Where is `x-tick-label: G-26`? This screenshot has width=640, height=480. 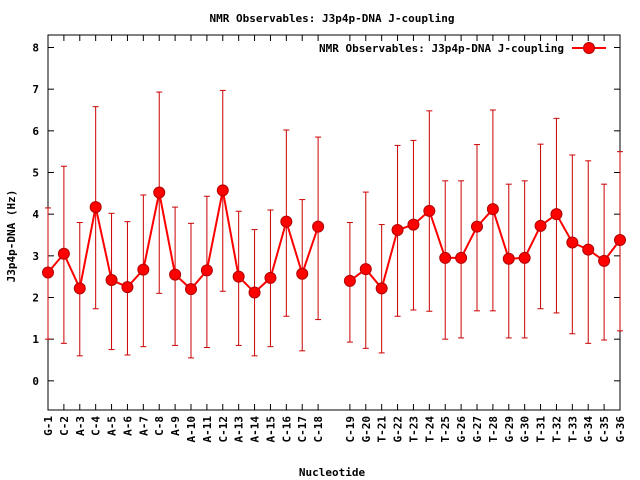 x-tick-label: G-26 is located at coordinates (461, 429).